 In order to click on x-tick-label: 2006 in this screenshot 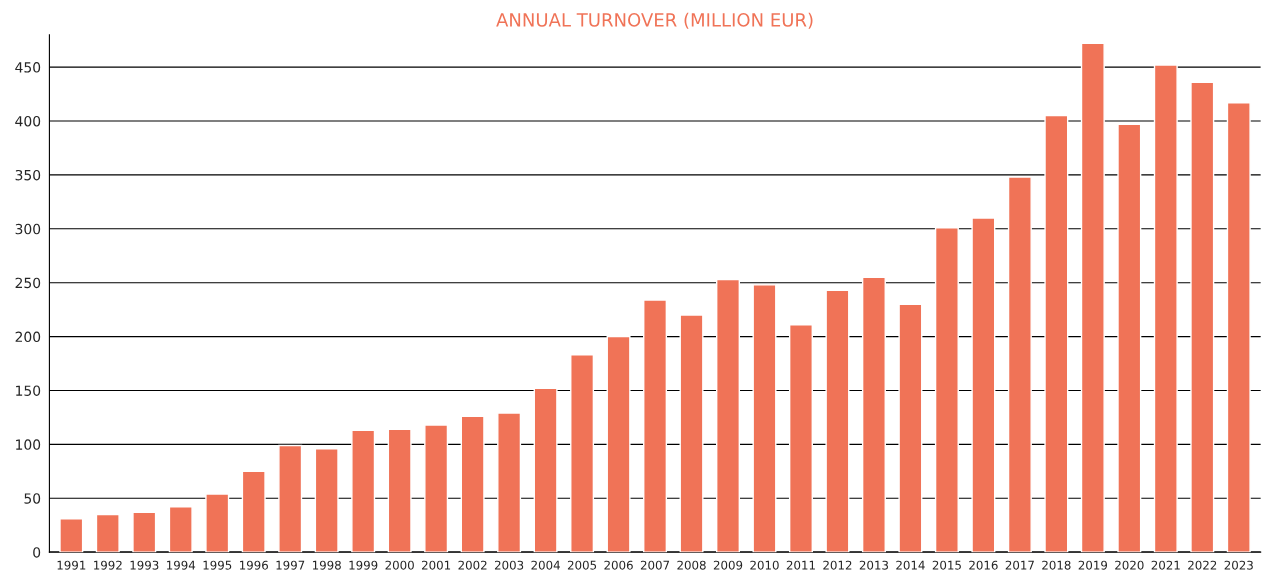, I will do `click(618, 565)`.